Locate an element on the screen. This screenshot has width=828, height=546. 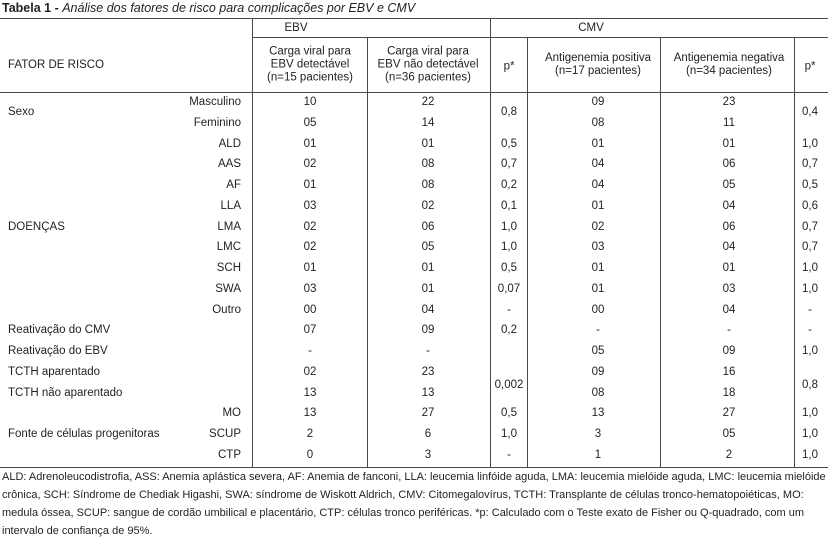
cell-p-ebv: 0,1 is located at coordinates (509, 205).